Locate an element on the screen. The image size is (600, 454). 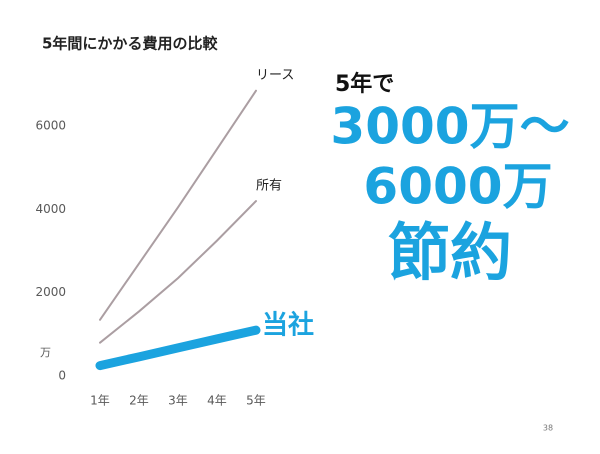
y-unit: 万 is located at coordinates (45, 352).